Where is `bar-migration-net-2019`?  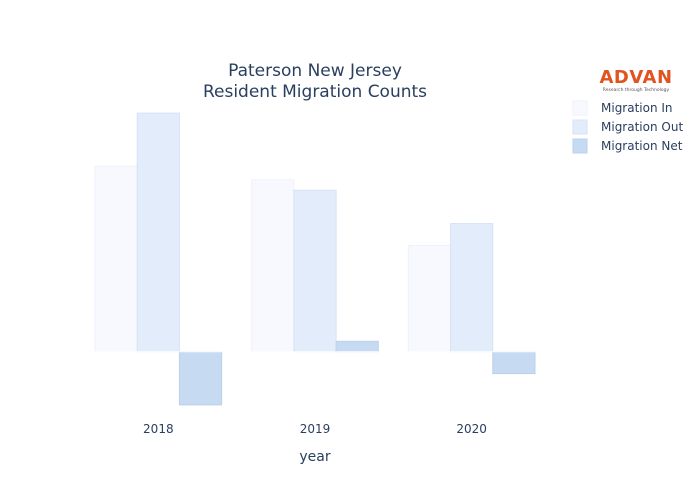 bar-migration-net-2019 is located at coordinates (357, 346).